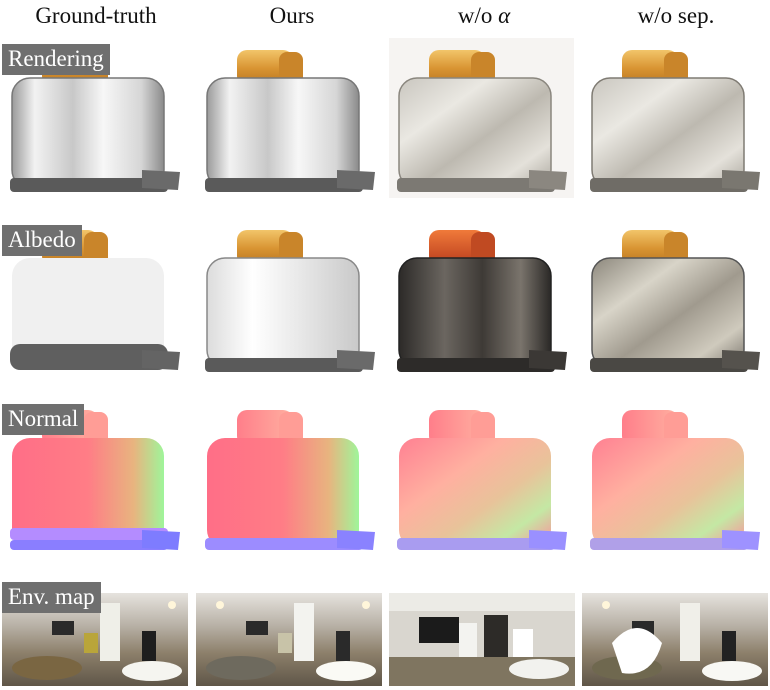 The width and height of the screenshot is (770, 690). What do you see at coordinates (674, 478) in the screenshot?
I see `normal-wo-sep` at bounding box center [674, 478].